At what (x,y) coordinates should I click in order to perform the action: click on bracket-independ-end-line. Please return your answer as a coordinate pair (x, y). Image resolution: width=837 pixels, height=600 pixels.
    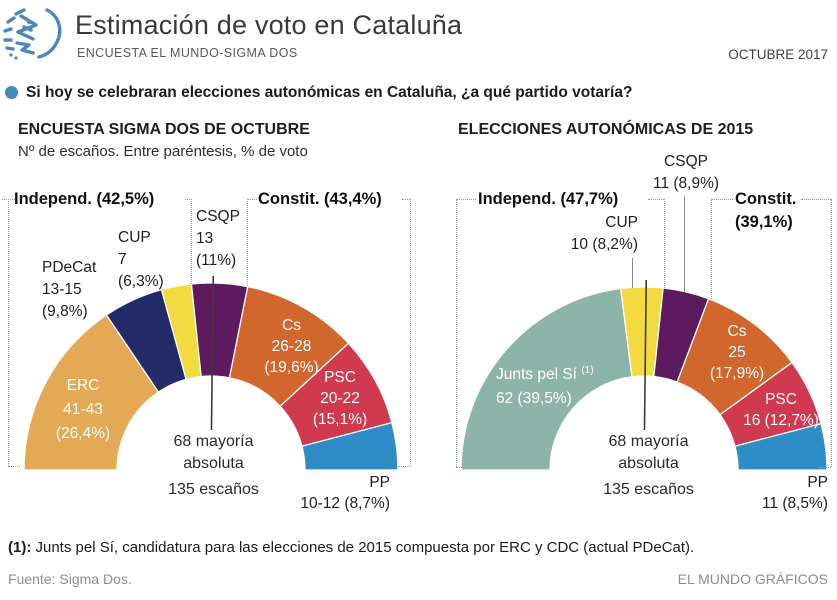
    Looking at the image, I should click on (191, 241).